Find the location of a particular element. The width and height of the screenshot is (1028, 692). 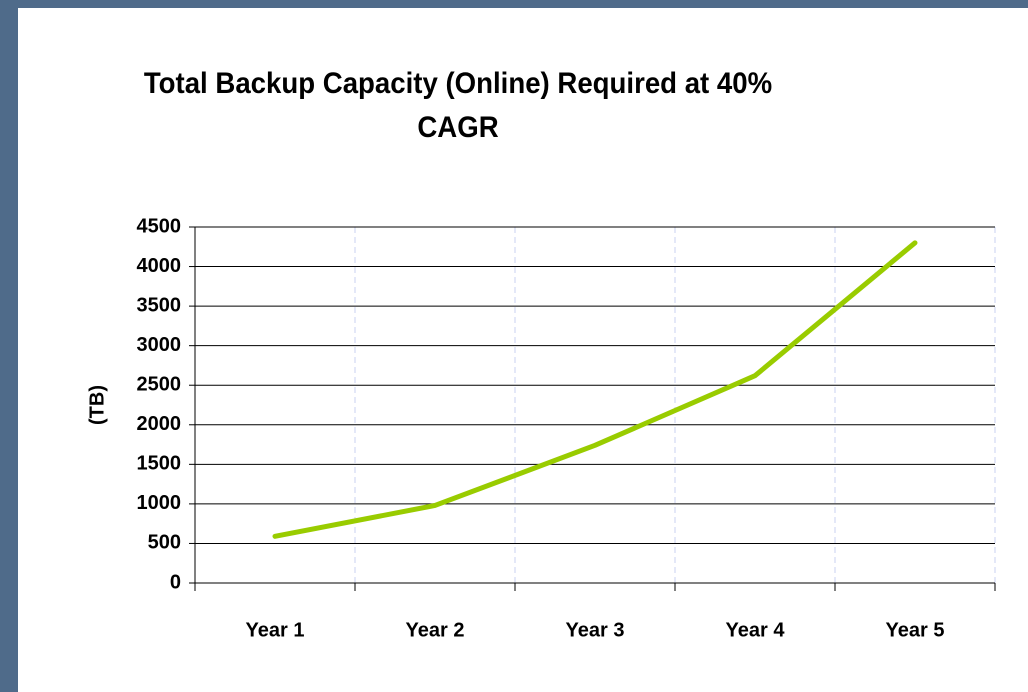

y-tick-label: 3500 is located at coordinates (159, 305).